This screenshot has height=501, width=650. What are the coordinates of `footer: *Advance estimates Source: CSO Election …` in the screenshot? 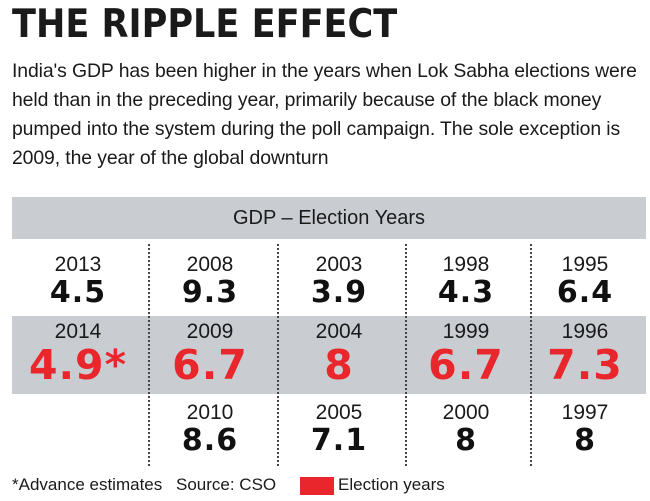 It's located at (325, 485).